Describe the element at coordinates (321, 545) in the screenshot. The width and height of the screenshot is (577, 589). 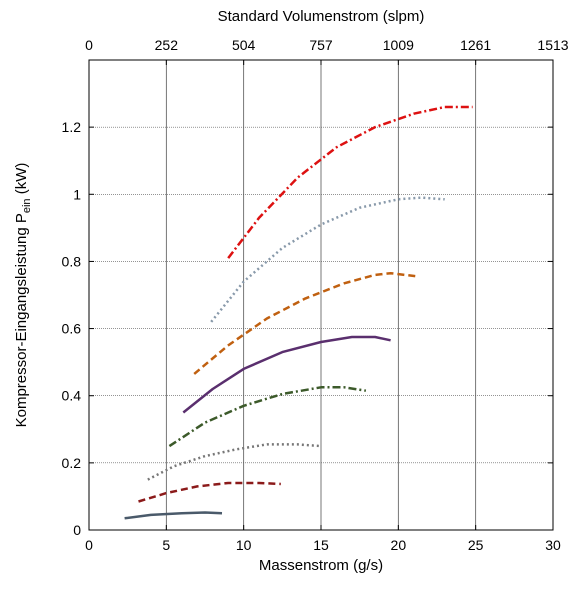
I see `x-tick-label: 15` at that location.